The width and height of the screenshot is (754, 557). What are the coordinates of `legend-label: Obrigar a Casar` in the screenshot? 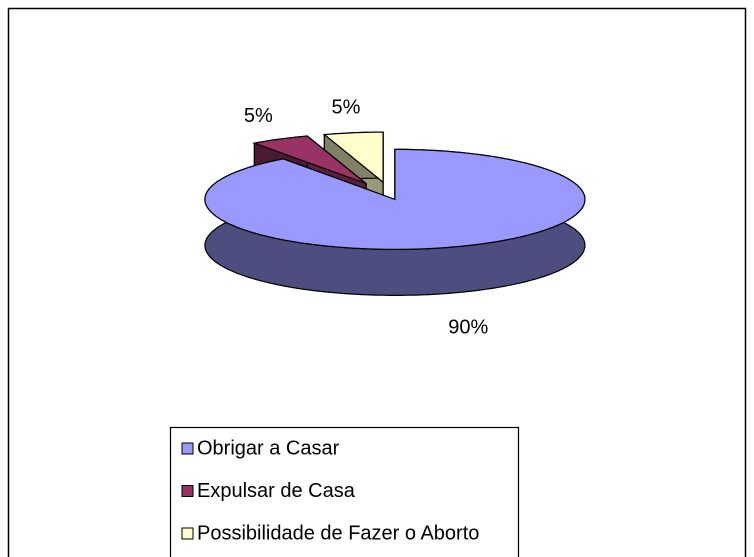 It's located at (268, 448).